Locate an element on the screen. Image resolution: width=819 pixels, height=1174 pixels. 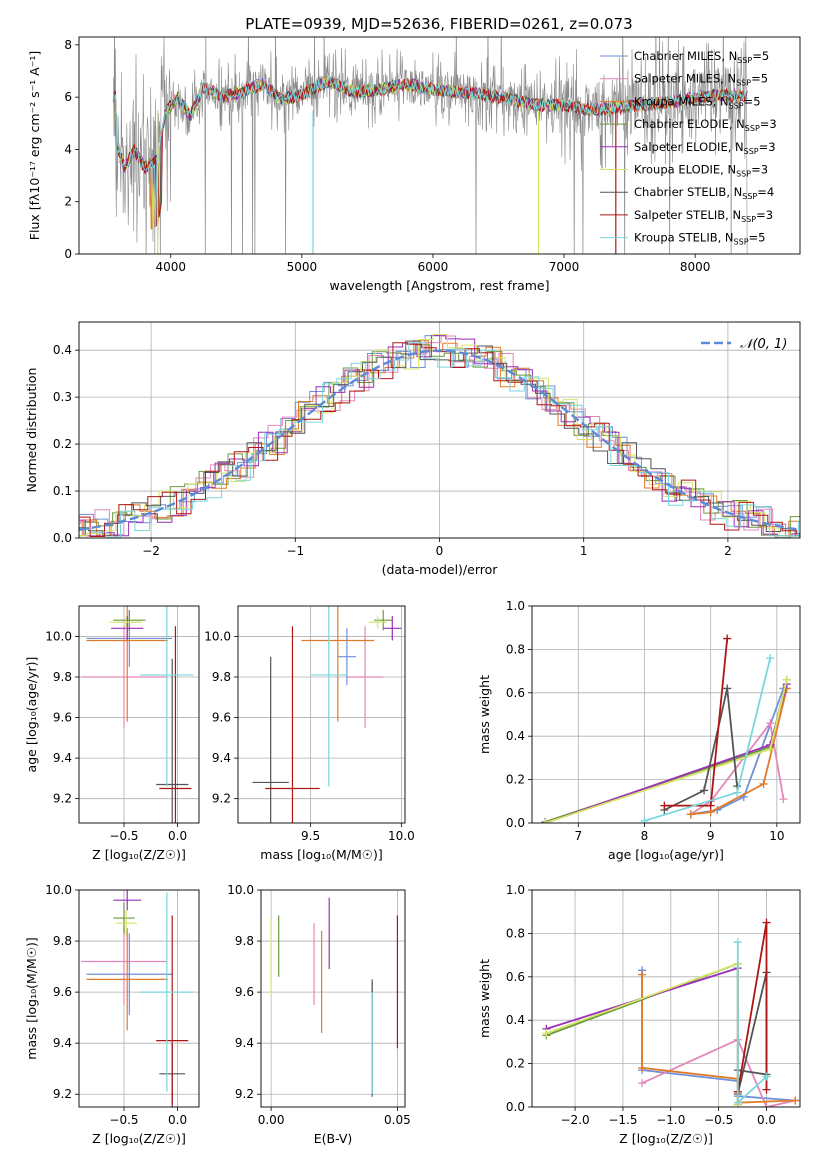
series-kroupa-stelib is located at coordinates (707, 739).